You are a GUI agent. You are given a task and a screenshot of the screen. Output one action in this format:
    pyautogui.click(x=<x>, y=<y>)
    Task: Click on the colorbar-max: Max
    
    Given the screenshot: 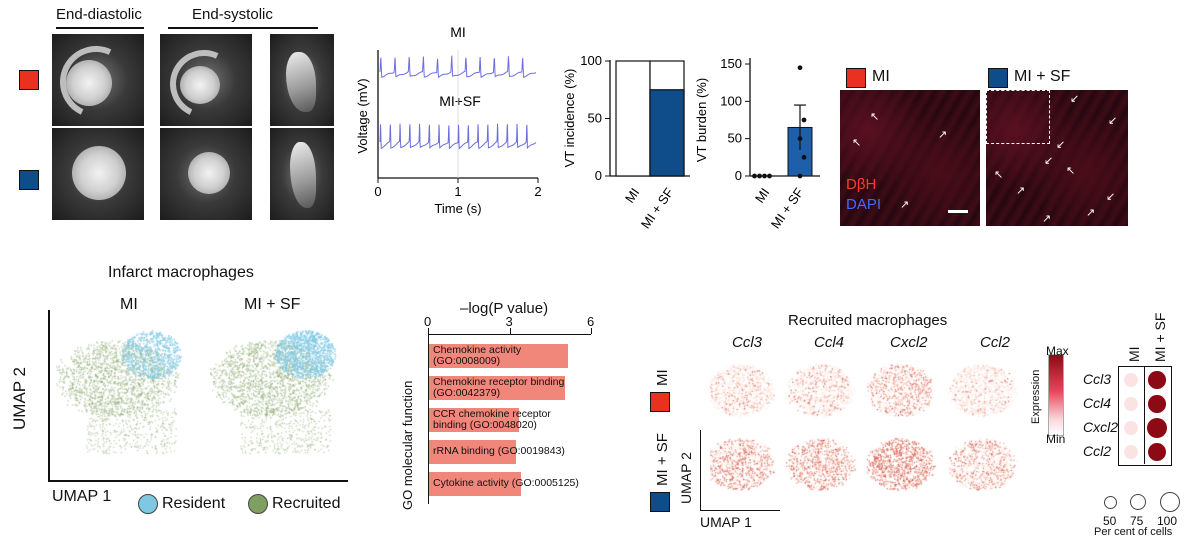 What is the action you would take?
    pyautogui.click(x=1057, y=351)
    